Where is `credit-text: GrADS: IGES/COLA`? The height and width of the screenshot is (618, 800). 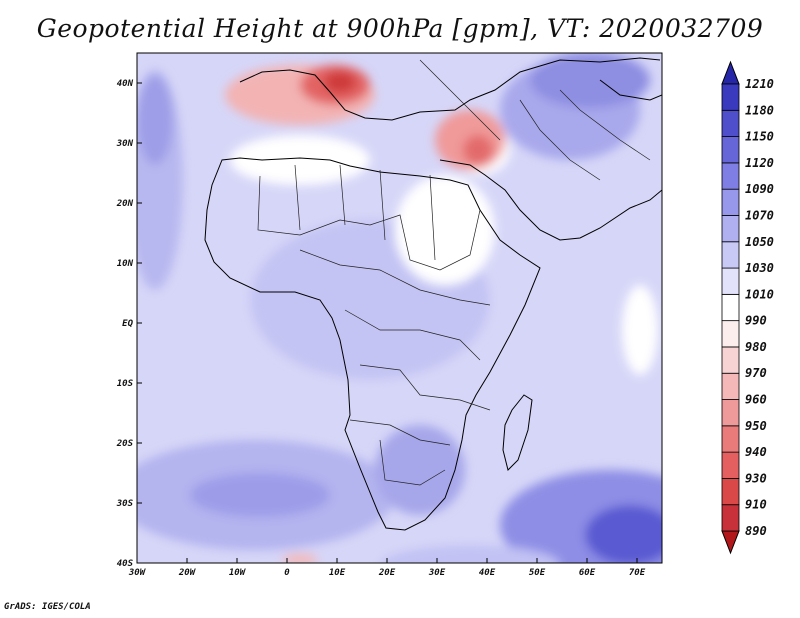 credit-text: GrADS: IGES/COLA is located at coordinates (47, 607).